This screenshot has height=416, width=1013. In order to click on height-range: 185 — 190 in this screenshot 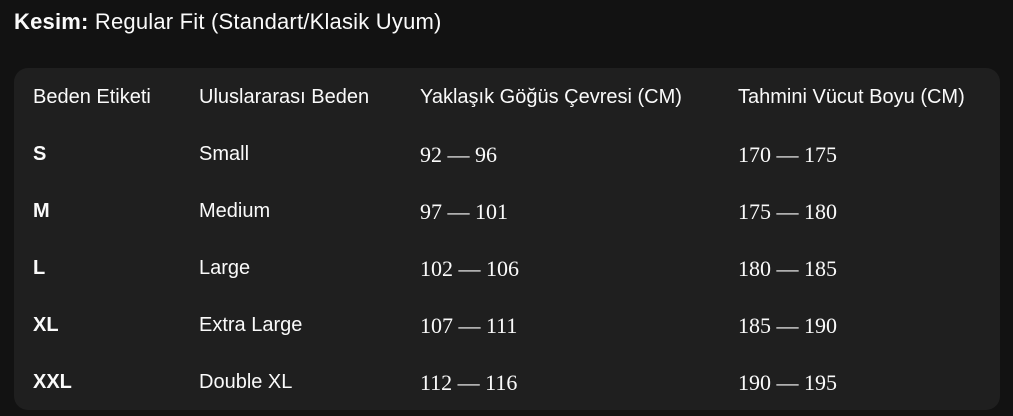, I will do `click(787, 325)`.